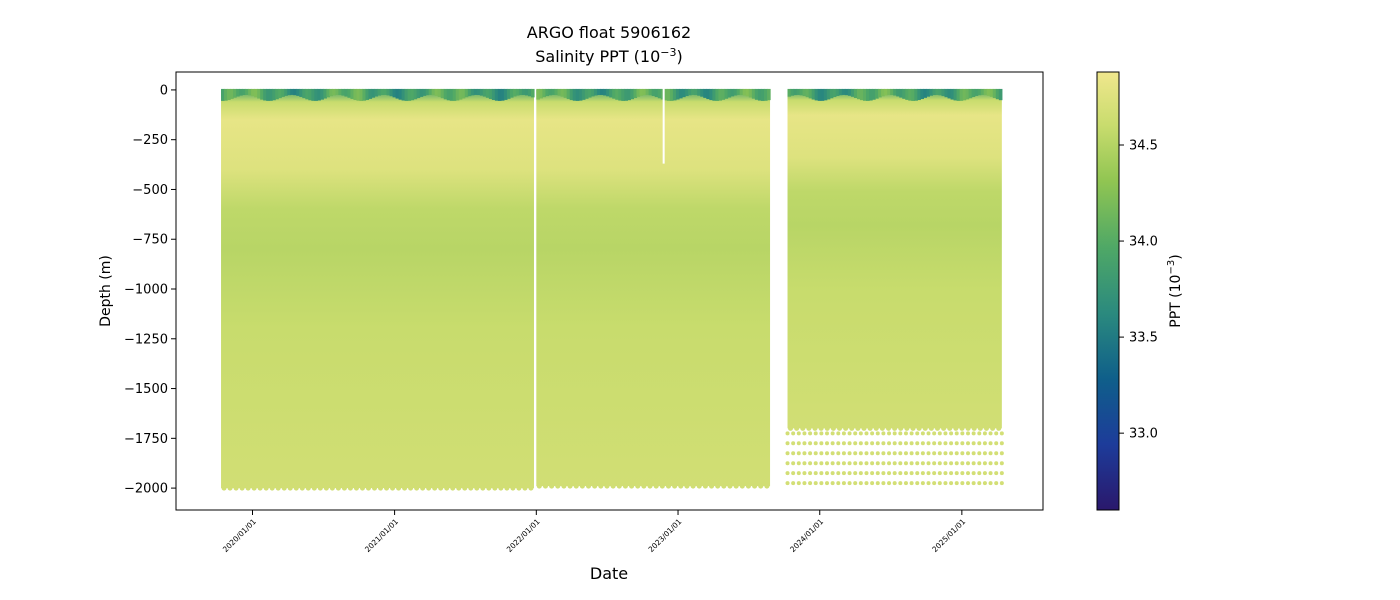 Image resolution: width=1400 pixels, height=600 pixels. I want to click on y-tick-label: −1750, so click(146, 439).